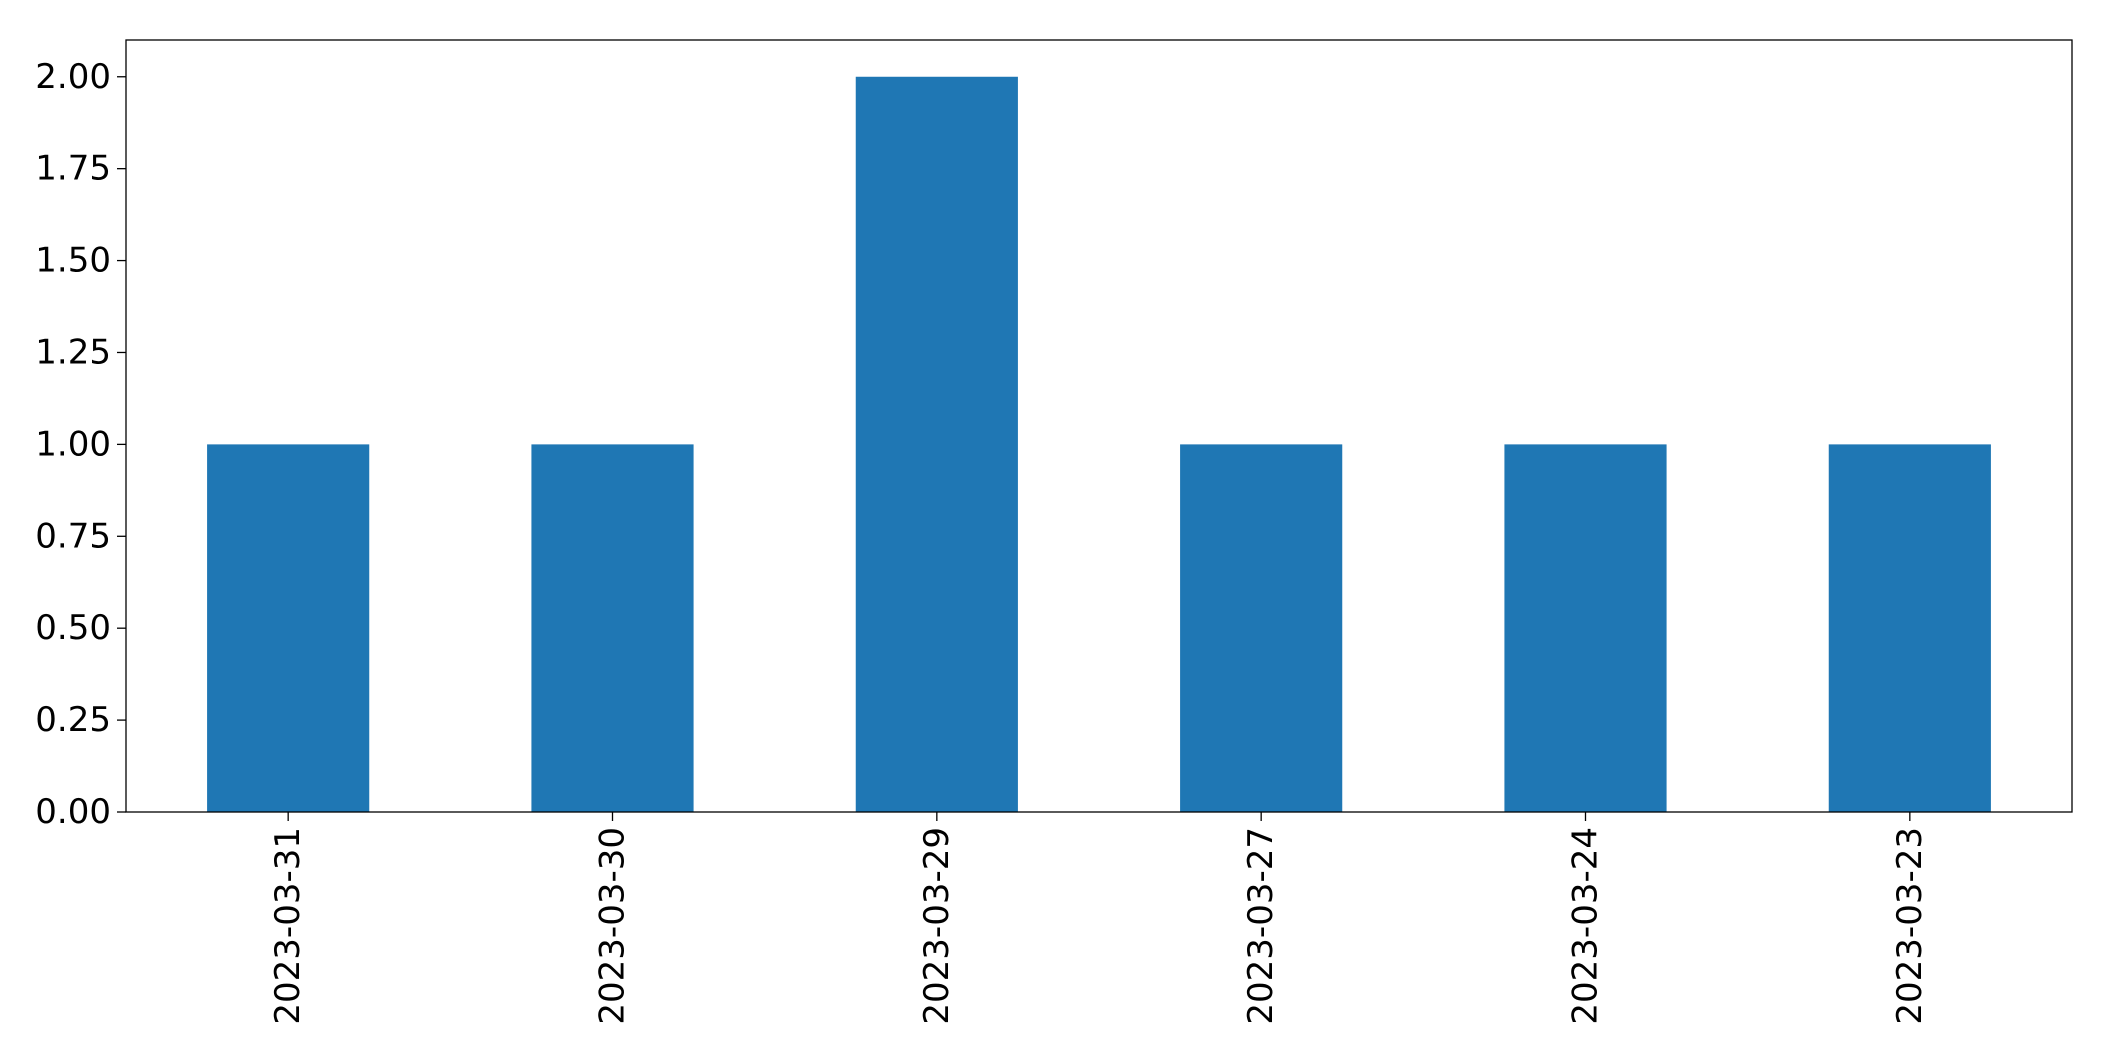 The width and height of the screenshot is (2104, 1061). I want to click on y-tick-label: 0.75, so click(73, 536).